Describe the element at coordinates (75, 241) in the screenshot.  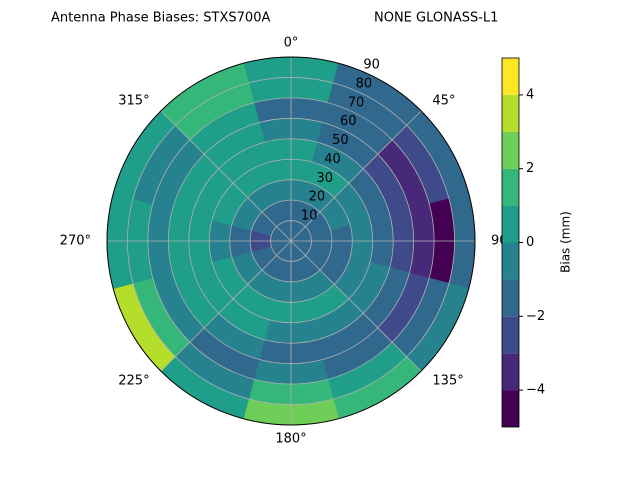
I see `theta-tick-label: 270°` at that location.